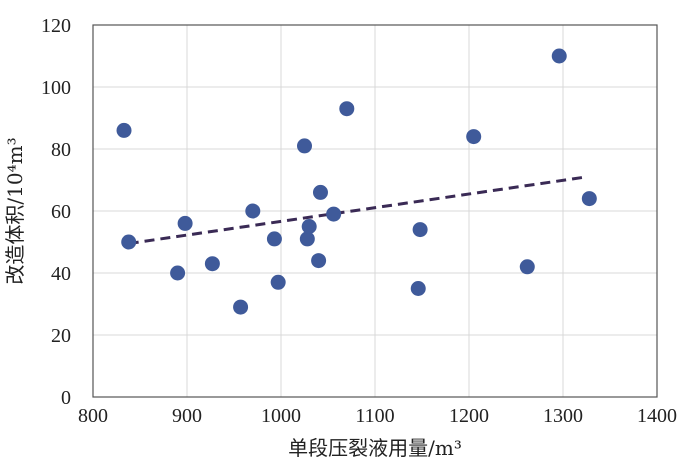 The width and height of the screenshot is (700, 465). What do you see at coordinates (61, 274) in the screenshot?
I see `y-tick-label: 40` at bounding box center [61, 274].